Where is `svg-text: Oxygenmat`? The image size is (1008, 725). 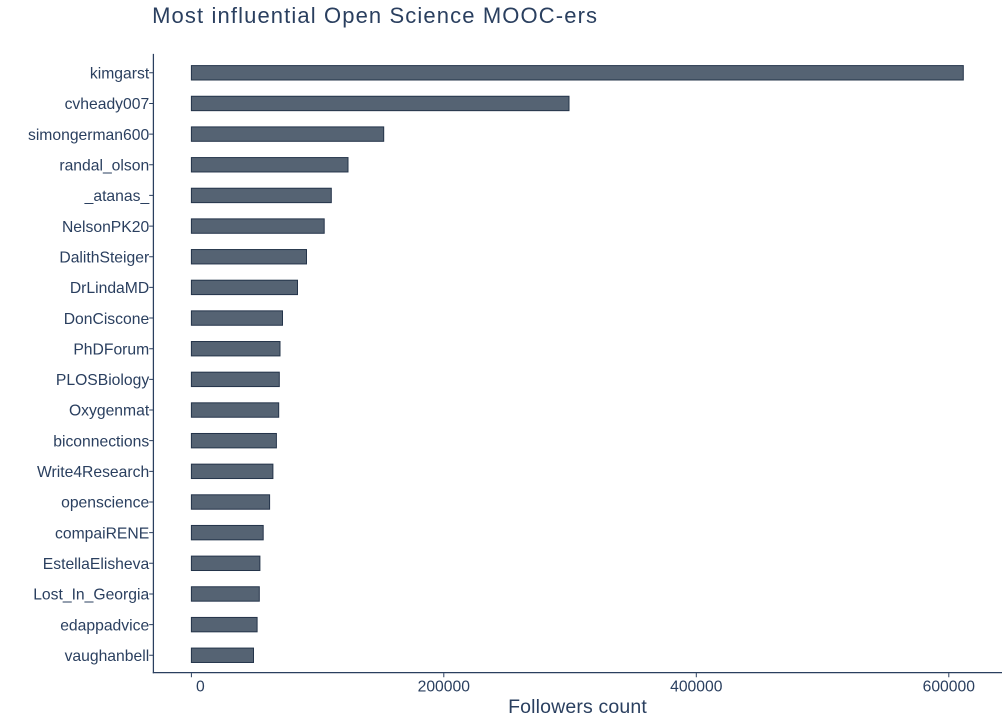
svg-text: Oxygenmat is located at coordinates (109, 411).